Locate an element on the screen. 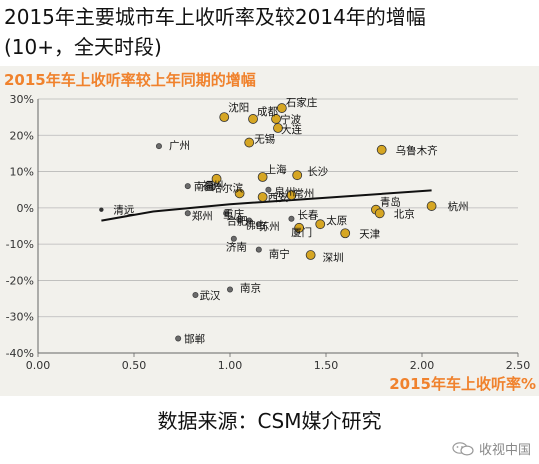  point-label: 合肥 is located at coordinates (237, 221).